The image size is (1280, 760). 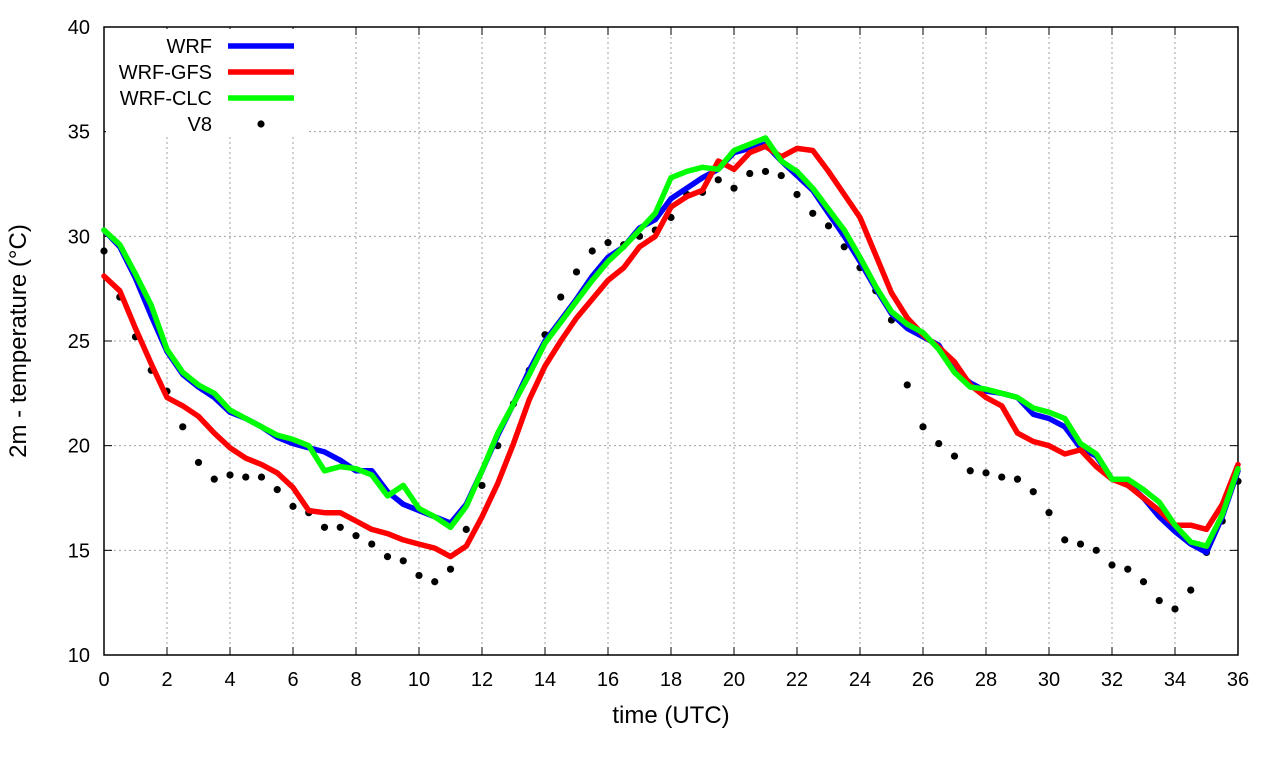 What do you see at coordinates (670, 715) in the screenshot?
I see `x-axis-label: time (UTC)` at bounding box center [670, 715].